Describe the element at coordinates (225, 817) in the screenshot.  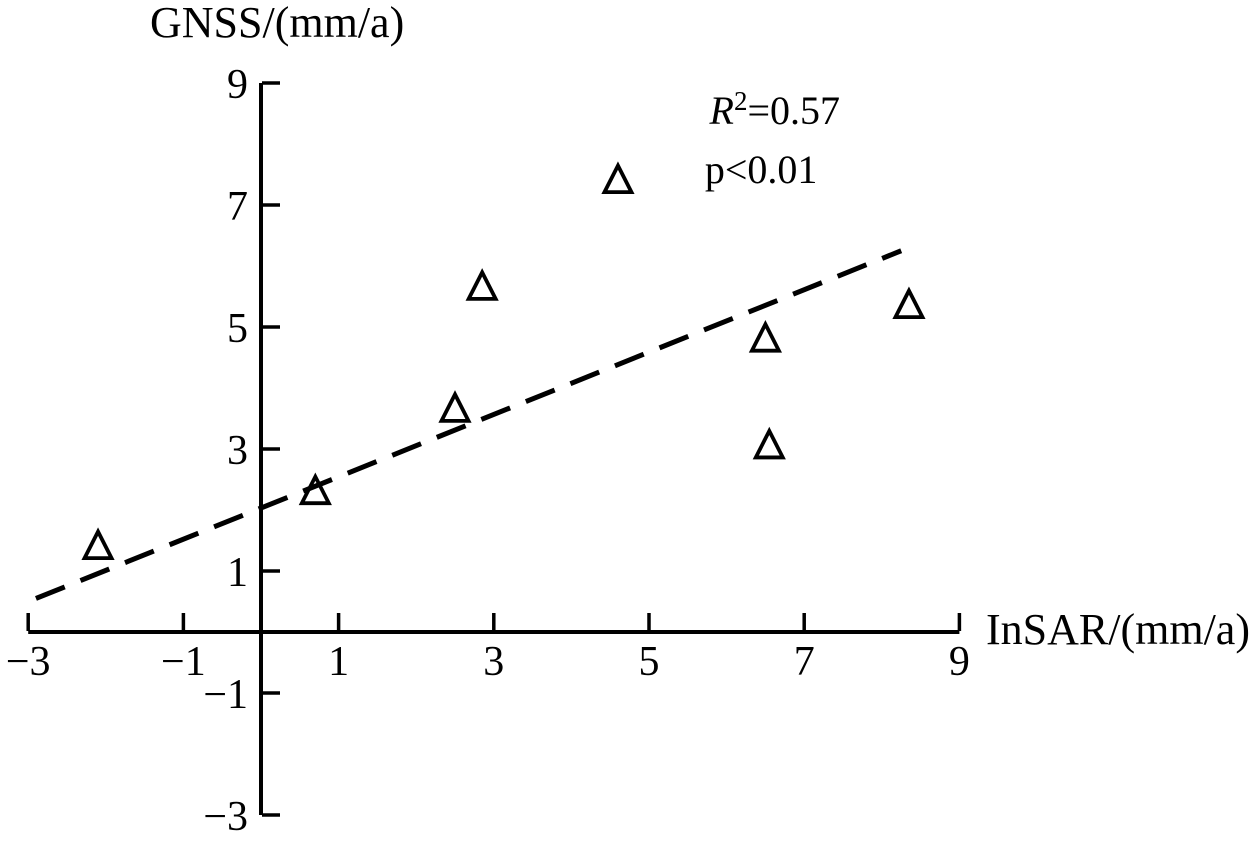
I see `y-tick-label: −3` at that location.